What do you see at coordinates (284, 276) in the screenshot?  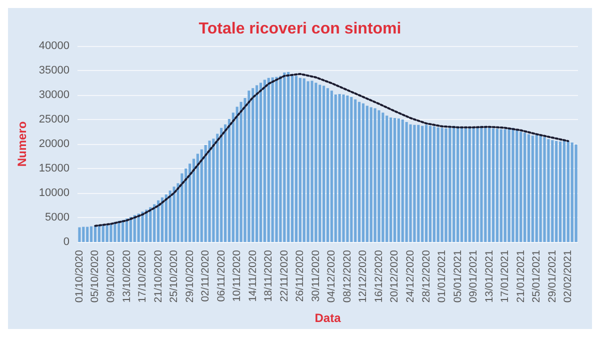 I see `x-tick-label: 22/11/2020` at bounding box center [284, 276].